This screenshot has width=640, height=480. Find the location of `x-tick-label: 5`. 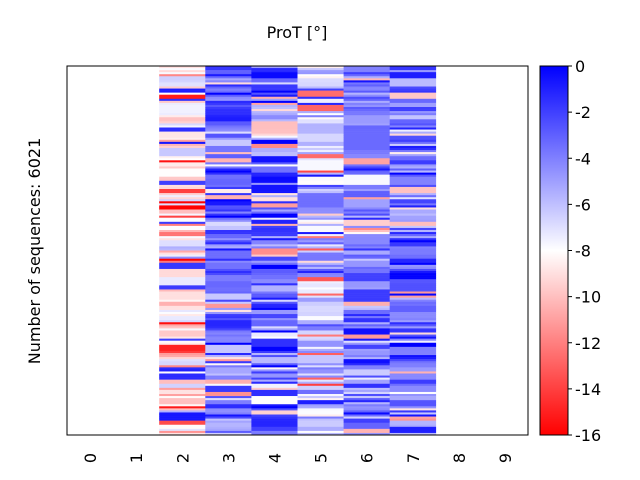

x-tick-label: 5 is located at coordinates (321, 458).